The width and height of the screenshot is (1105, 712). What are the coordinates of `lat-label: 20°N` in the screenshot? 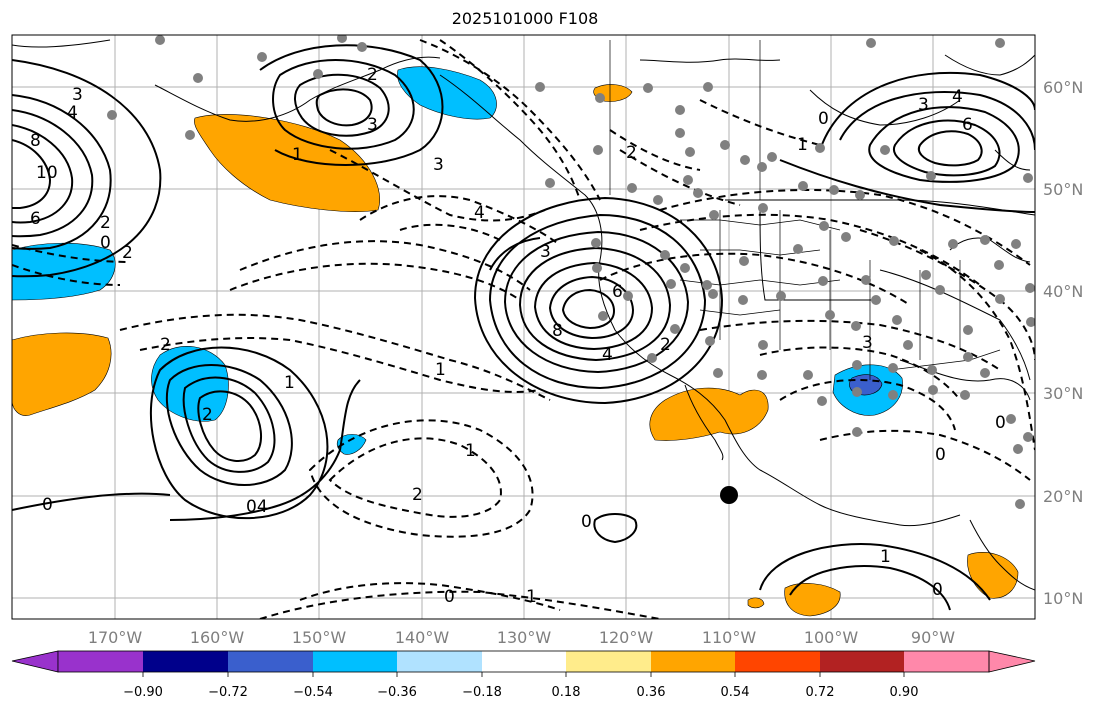 It's located at (1063, 496).